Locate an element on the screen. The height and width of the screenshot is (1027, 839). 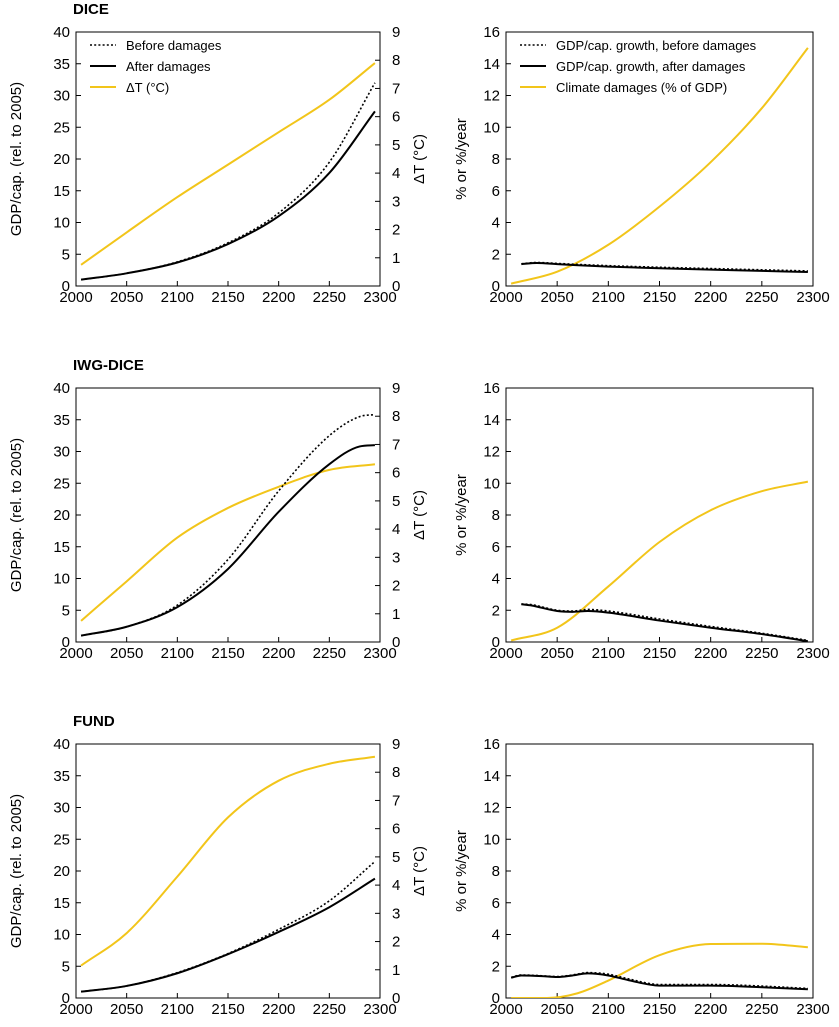
y-tick-label: 8 is located at coordinates (496, 871).